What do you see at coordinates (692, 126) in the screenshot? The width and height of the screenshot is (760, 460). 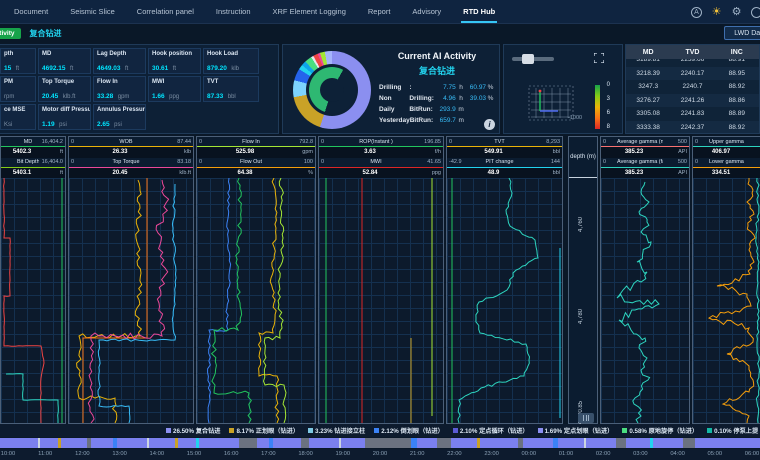 I see `table-row: 3333.38 2242.37 88.92` at bounding box center [692, 126].